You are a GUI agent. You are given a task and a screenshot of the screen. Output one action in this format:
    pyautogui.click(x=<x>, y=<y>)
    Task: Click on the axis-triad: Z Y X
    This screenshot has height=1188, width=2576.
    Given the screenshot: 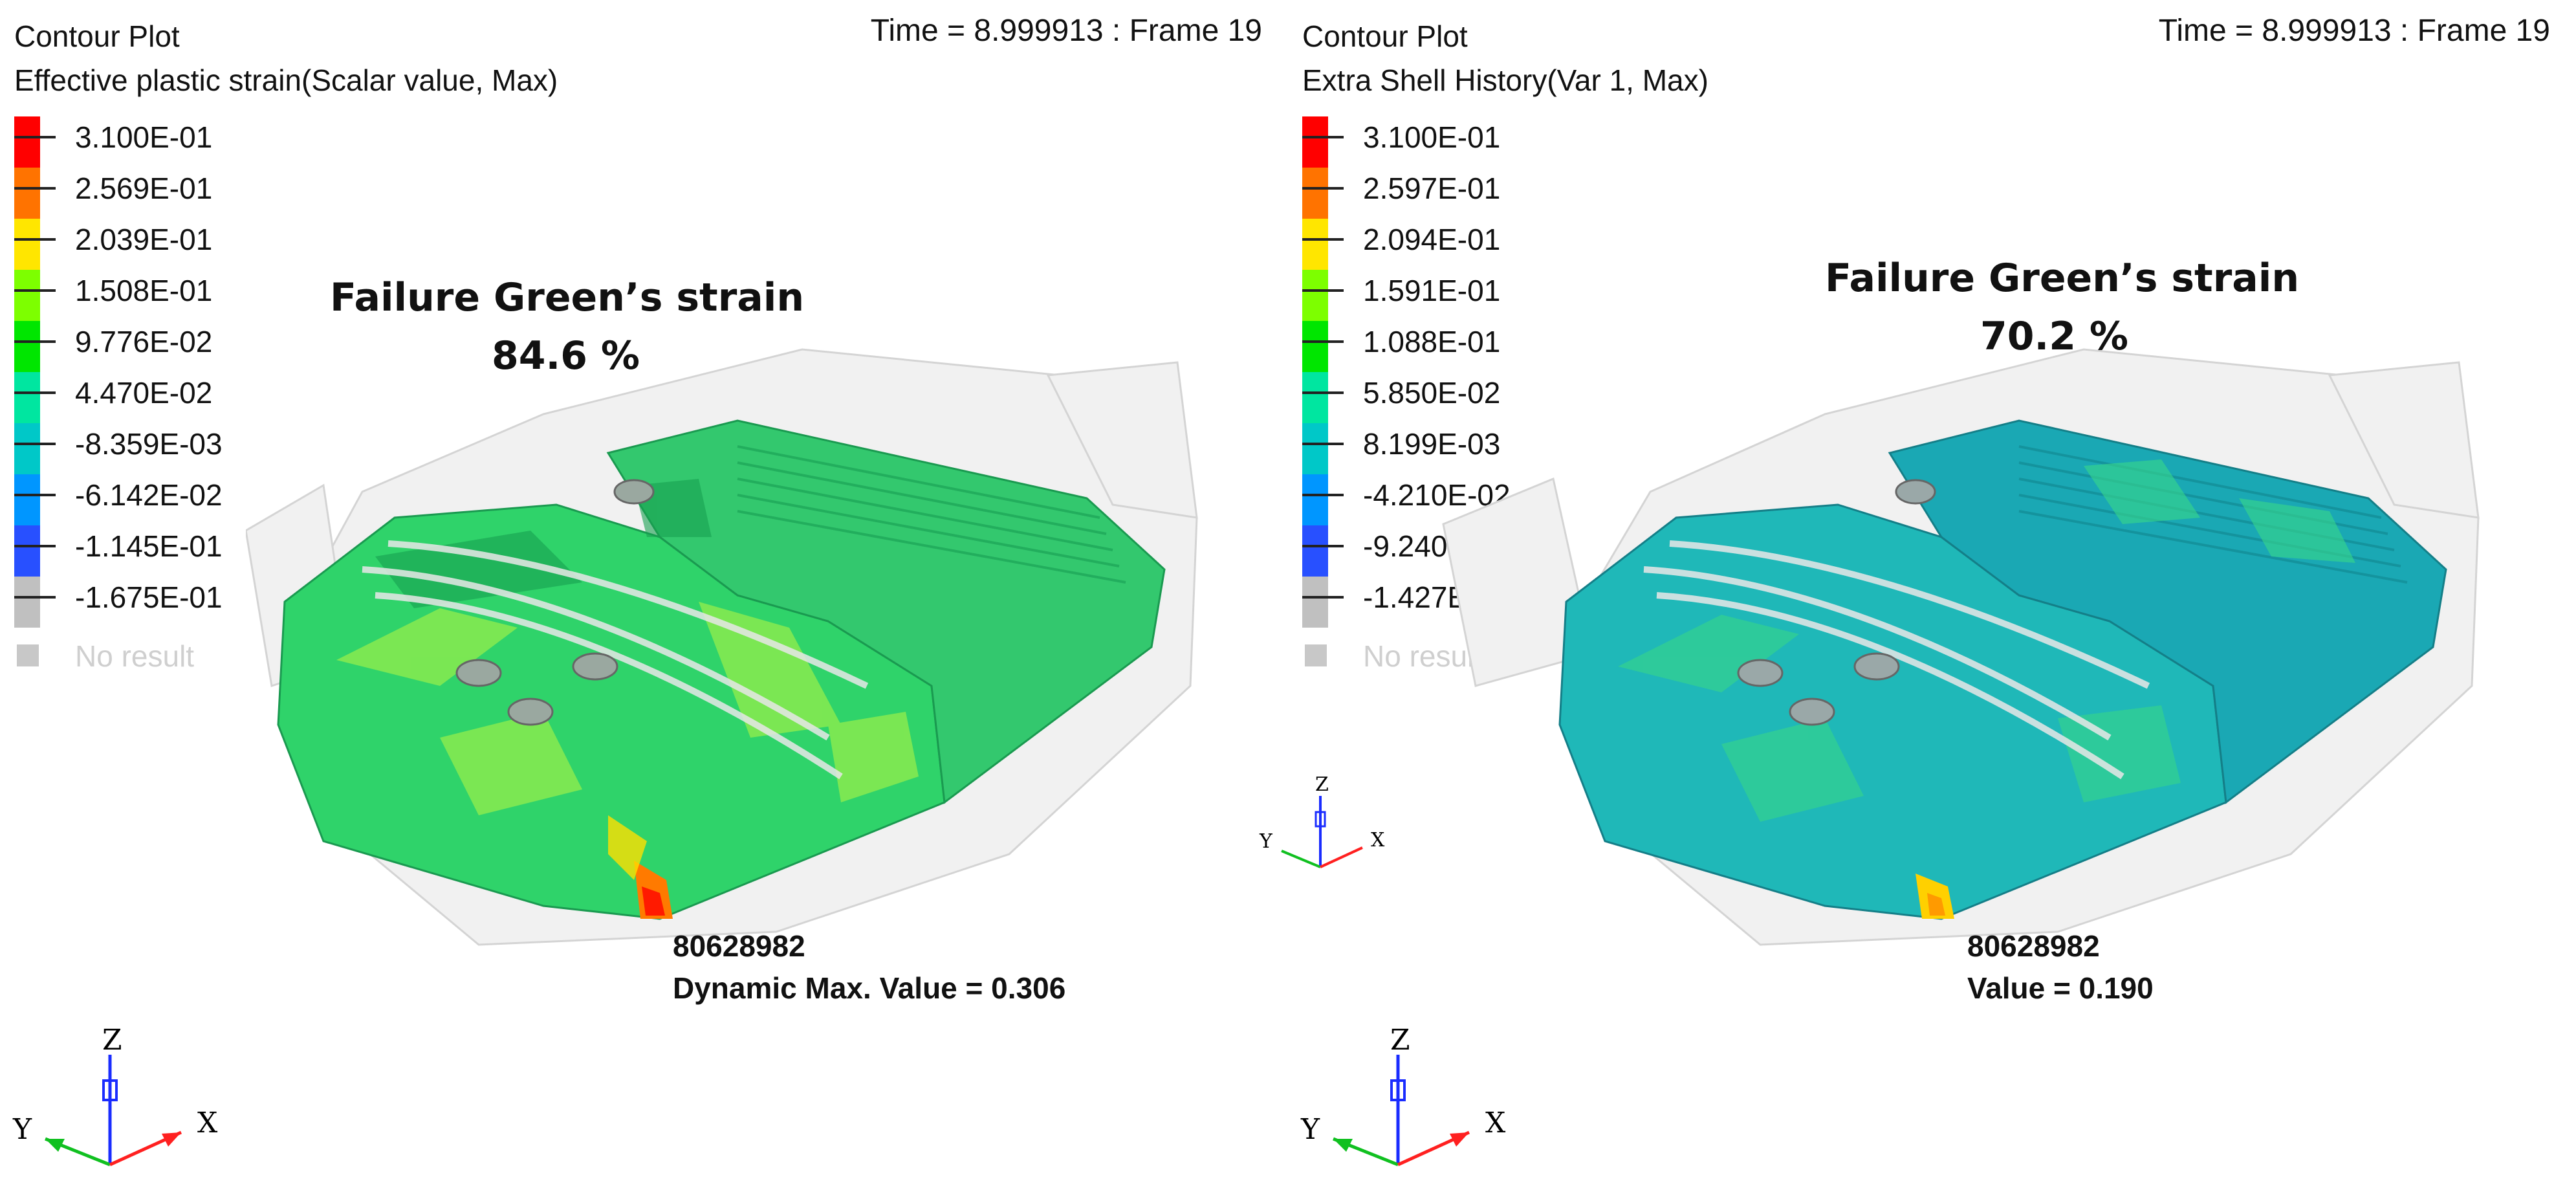 What is the action you would take?
    pyautogui.click(x=1403, y=1095)
    